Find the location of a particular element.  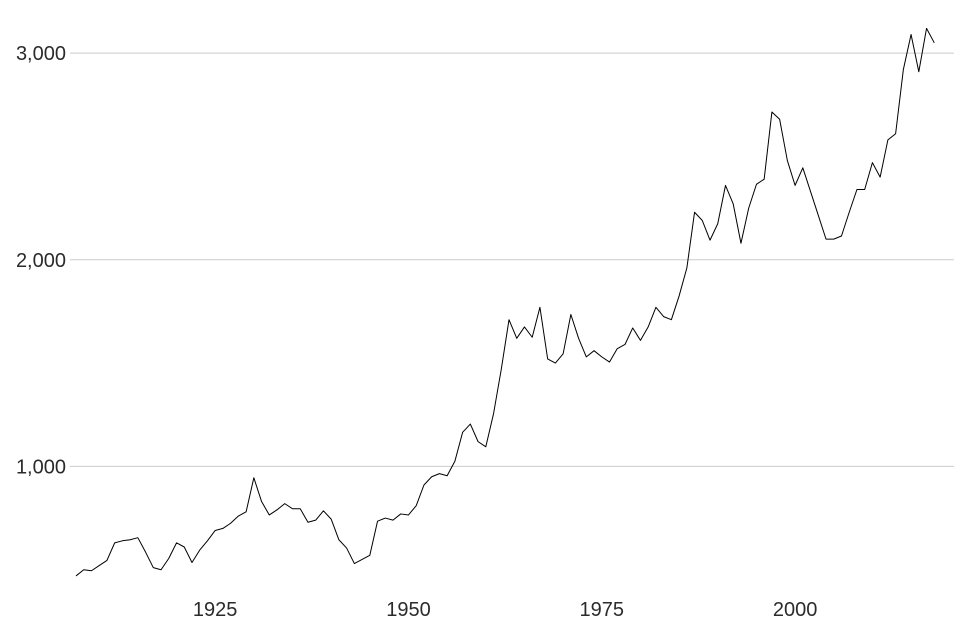

y-tick-label: 2,000 is located at coordinates (41, 261).